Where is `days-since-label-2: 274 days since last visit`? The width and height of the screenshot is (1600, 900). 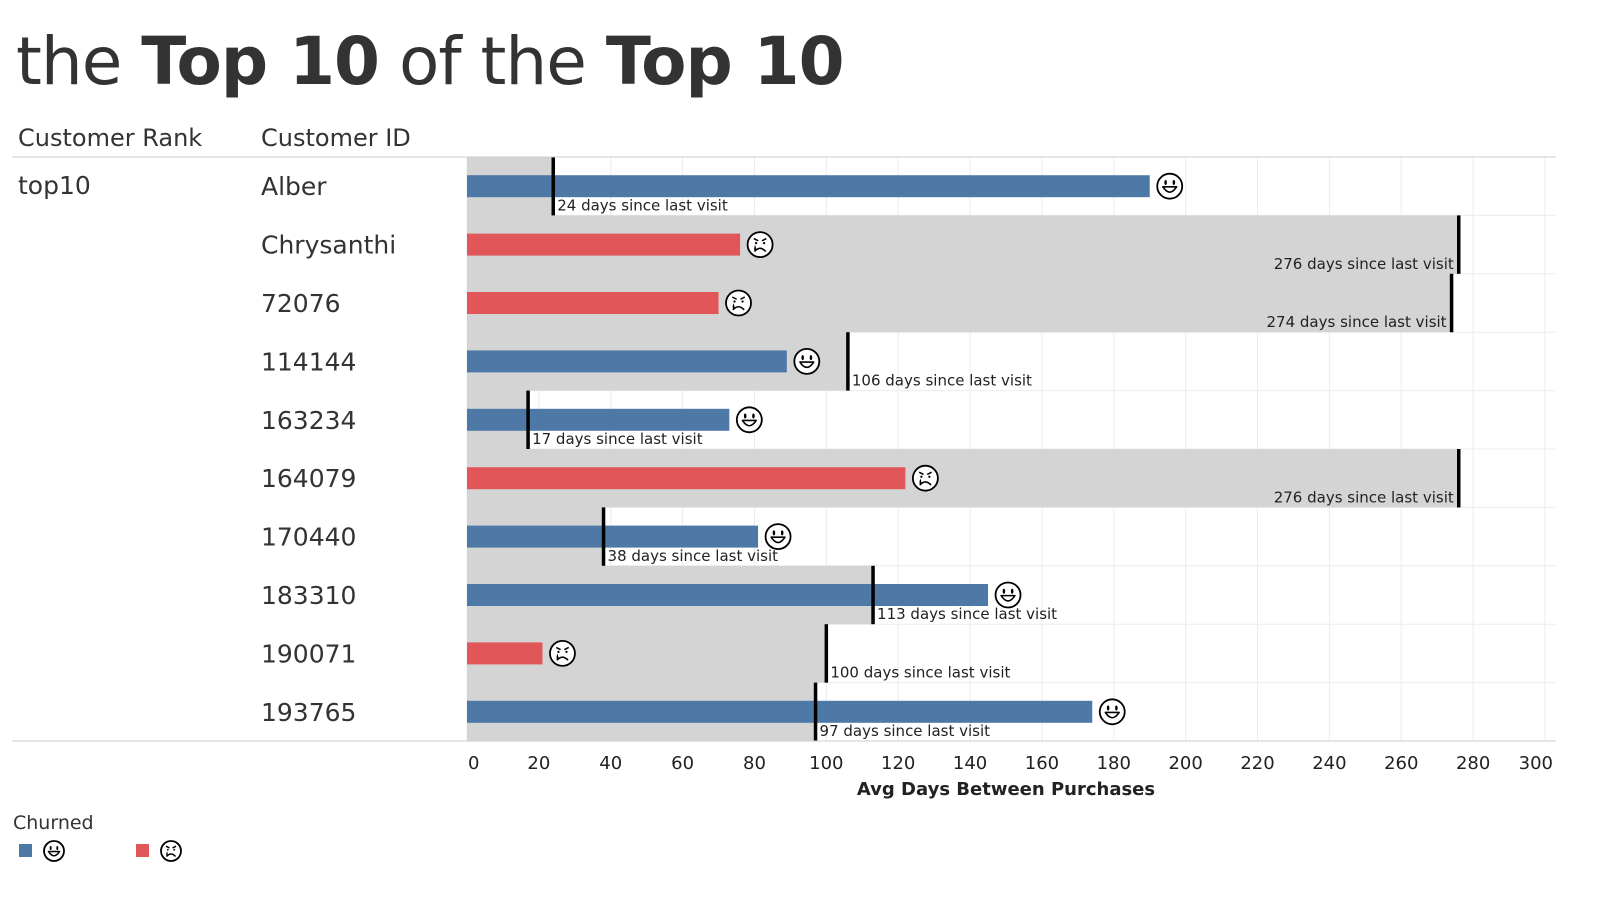
days-since-label-2: 274 days since last visit is located at coordinates (1357, 322).